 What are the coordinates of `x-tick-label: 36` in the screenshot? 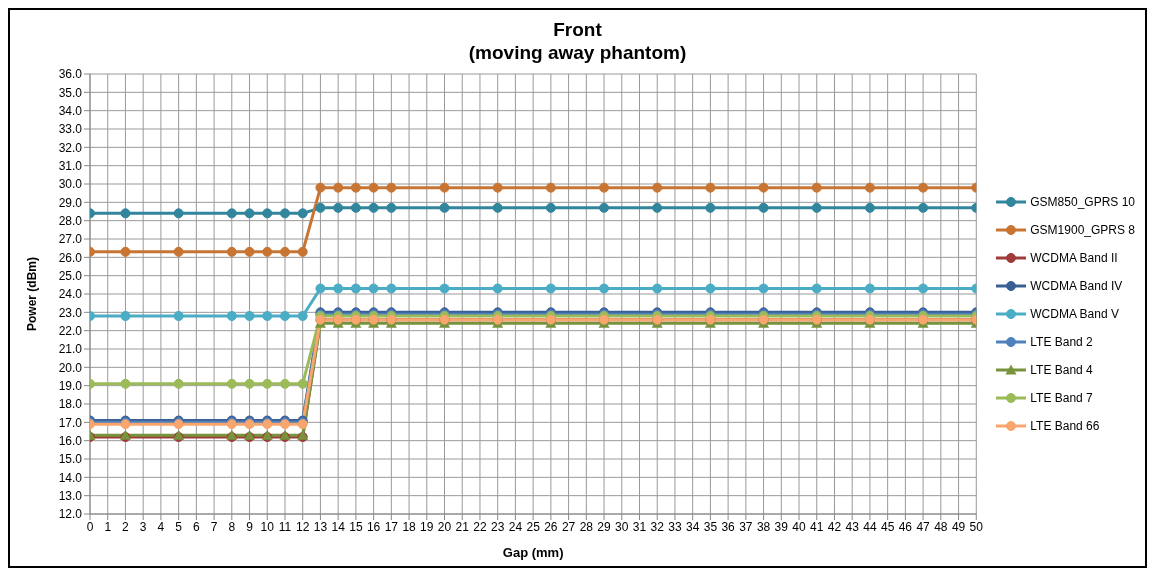 It's located at (728, 526).